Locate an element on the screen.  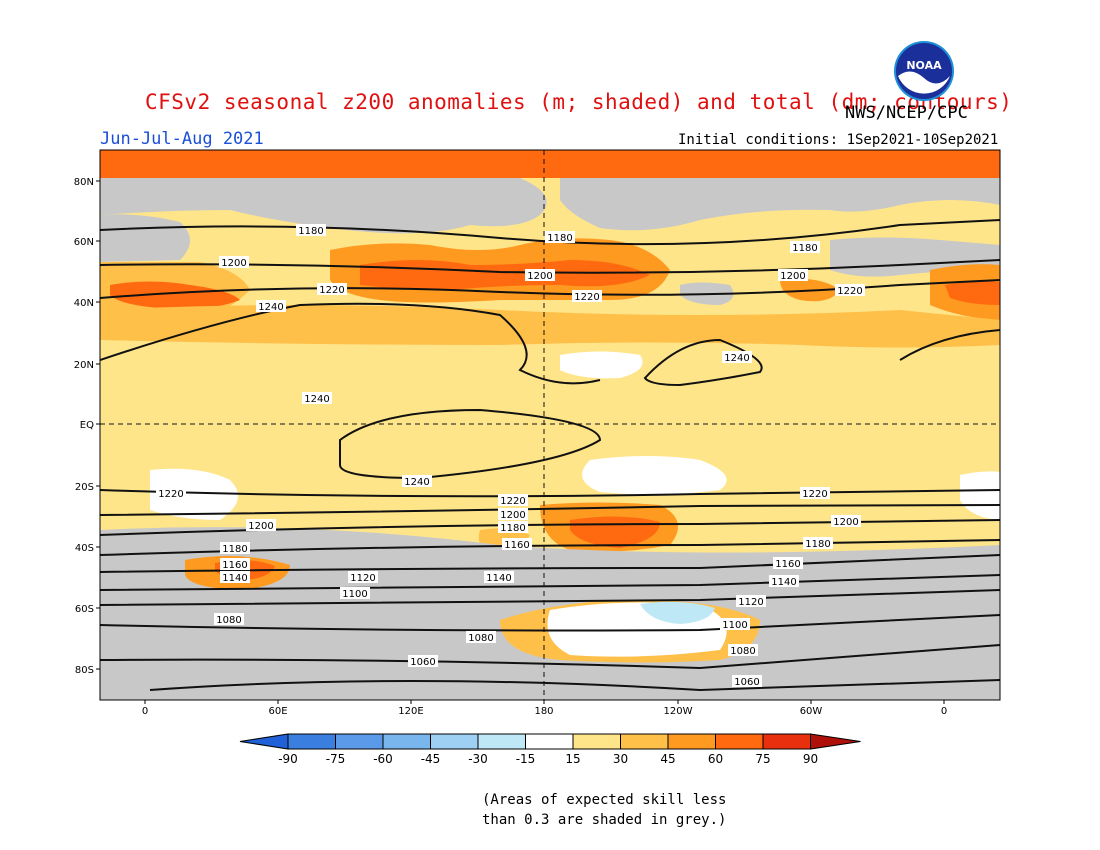
colorbar-tick-label: 75 is located at coordinates (762, 759).